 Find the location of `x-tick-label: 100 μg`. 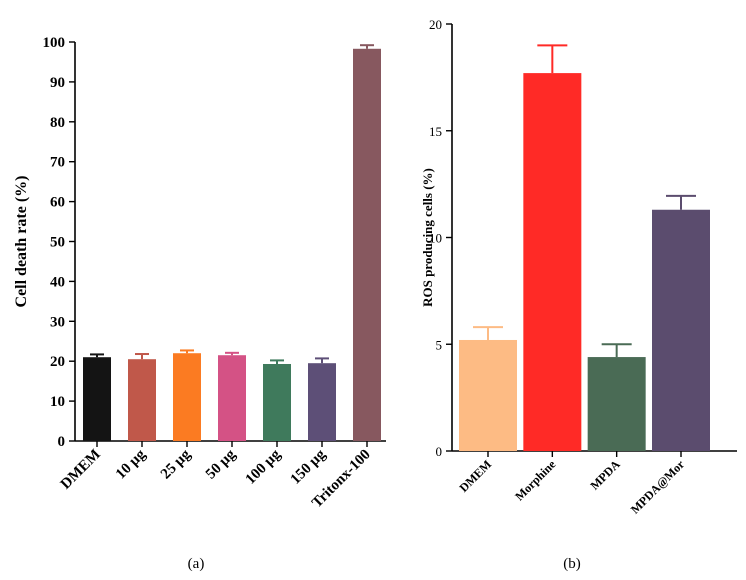

x-tick-label: 100 μg is located at coordinates (264, 467).